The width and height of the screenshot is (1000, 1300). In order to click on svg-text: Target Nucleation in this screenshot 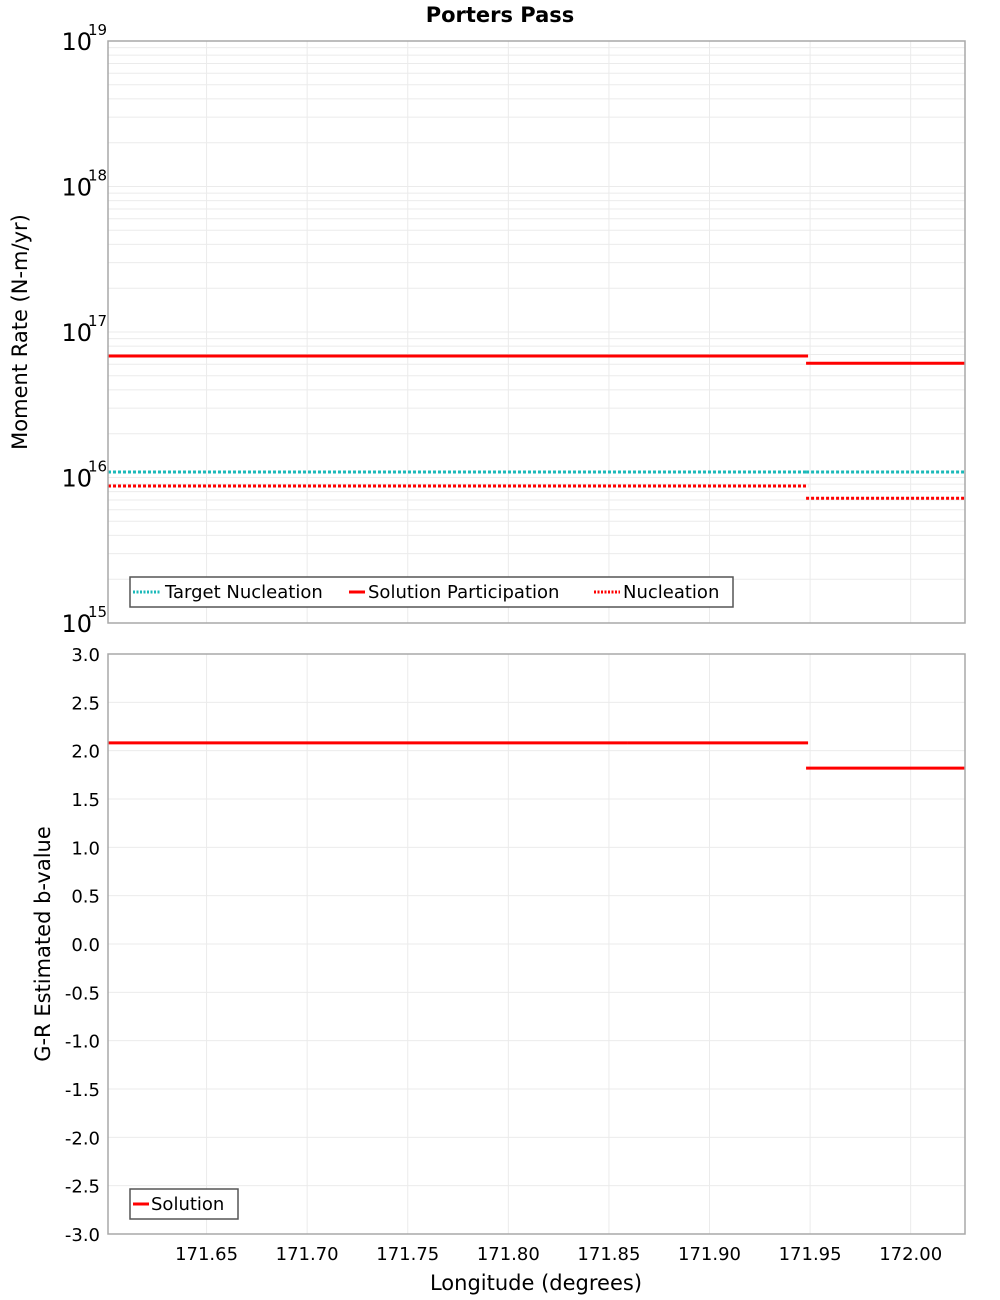, I will do `click(243, 592)`.